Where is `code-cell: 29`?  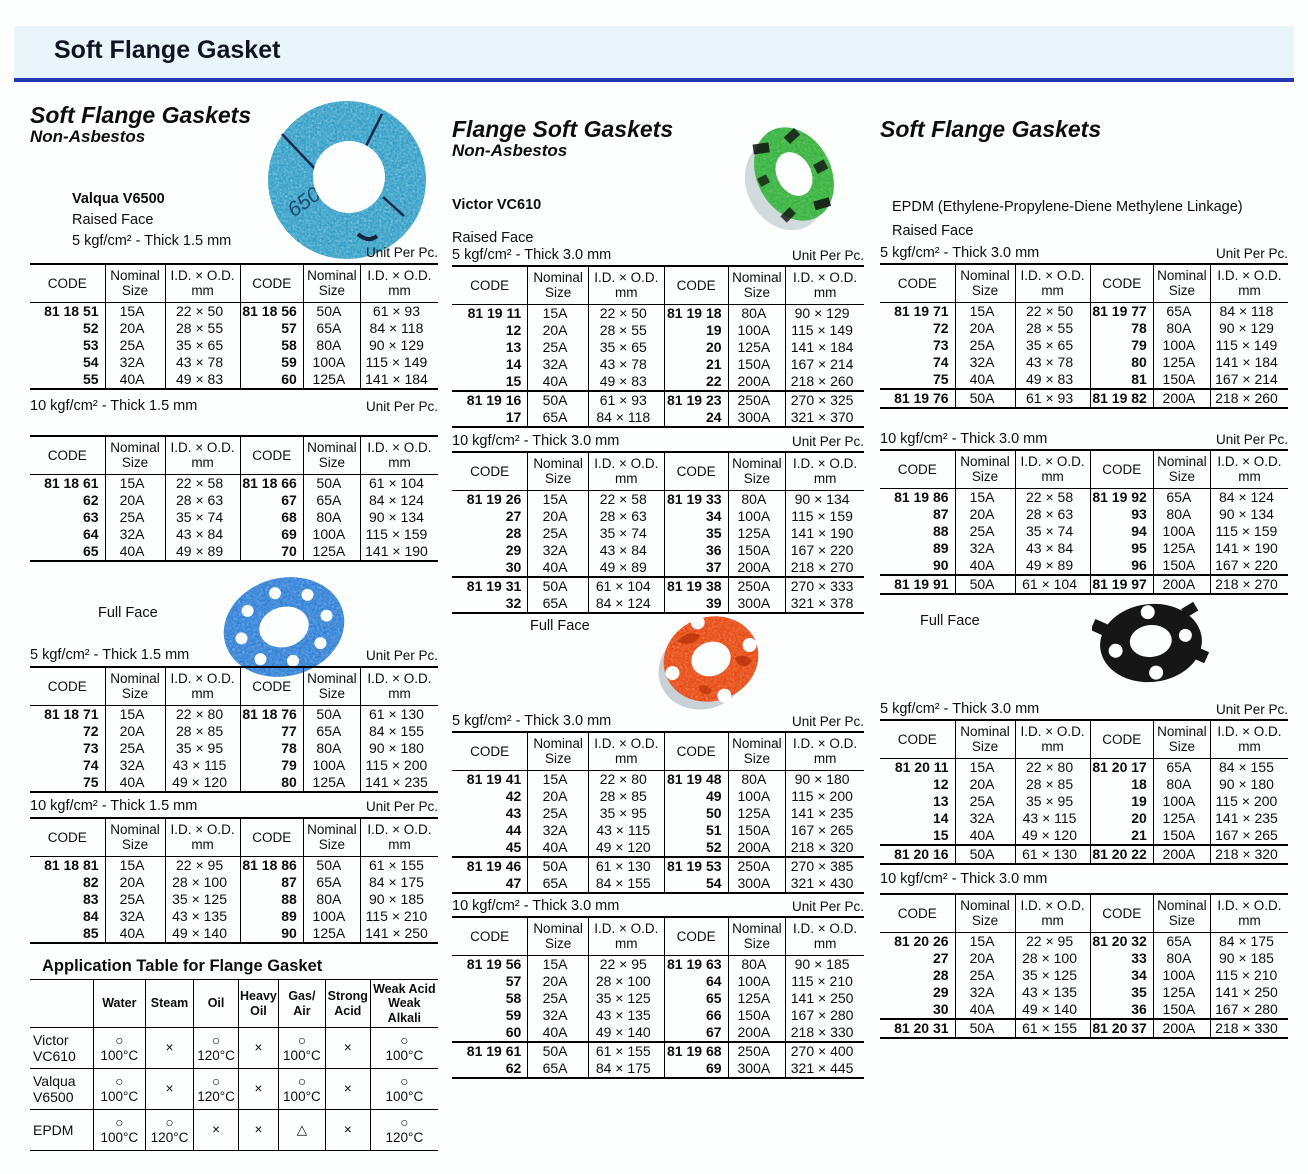 code-cell: 29 is located at coordinates (940, 992).